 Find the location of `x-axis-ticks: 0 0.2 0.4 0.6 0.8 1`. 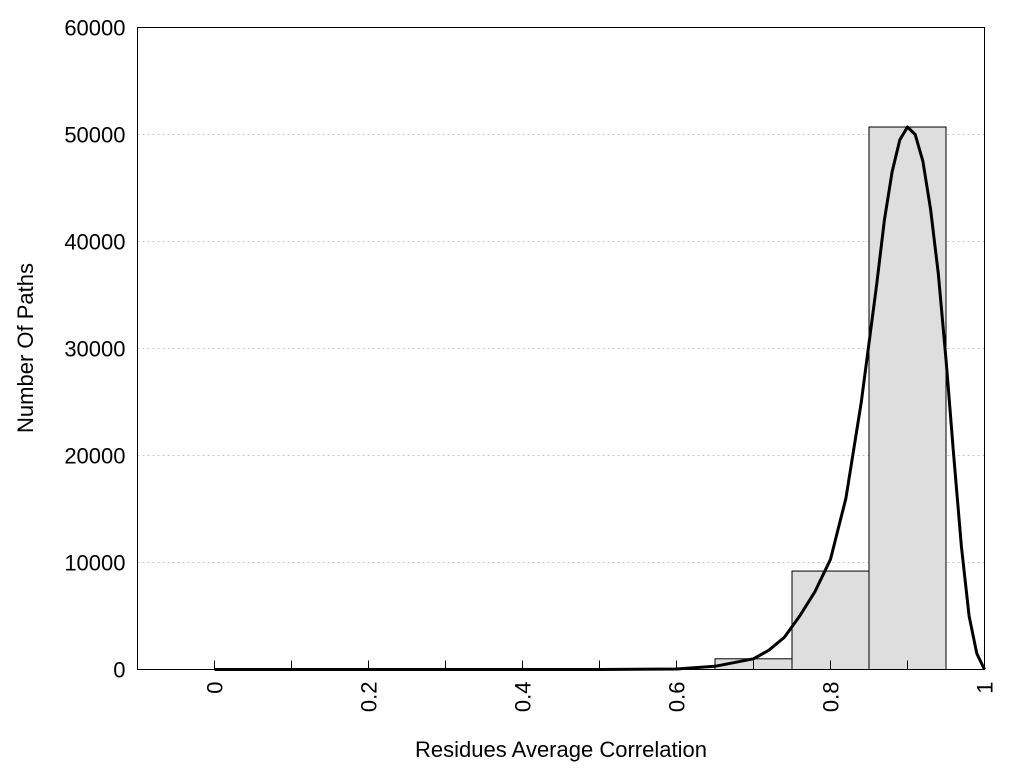

x-axis-ticks: 0 0.2 0.4 0.6 0.8 1 is located at coordinates (600, 686).